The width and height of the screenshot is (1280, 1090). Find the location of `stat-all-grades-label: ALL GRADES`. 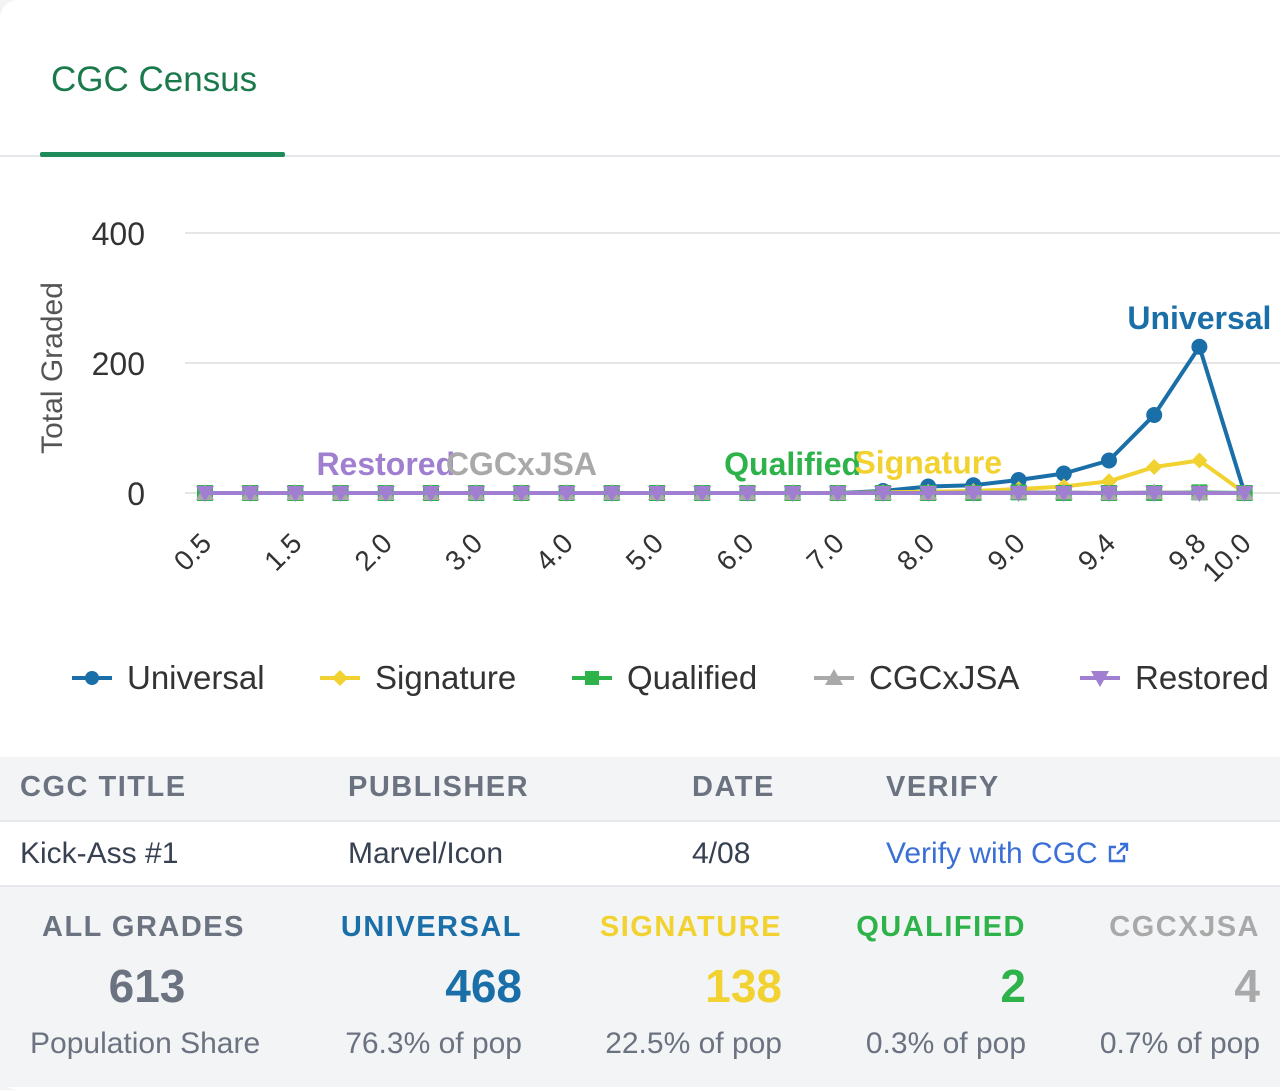

stat-all-grades-label: ALL GRADES is located at coordinates (143, 927).